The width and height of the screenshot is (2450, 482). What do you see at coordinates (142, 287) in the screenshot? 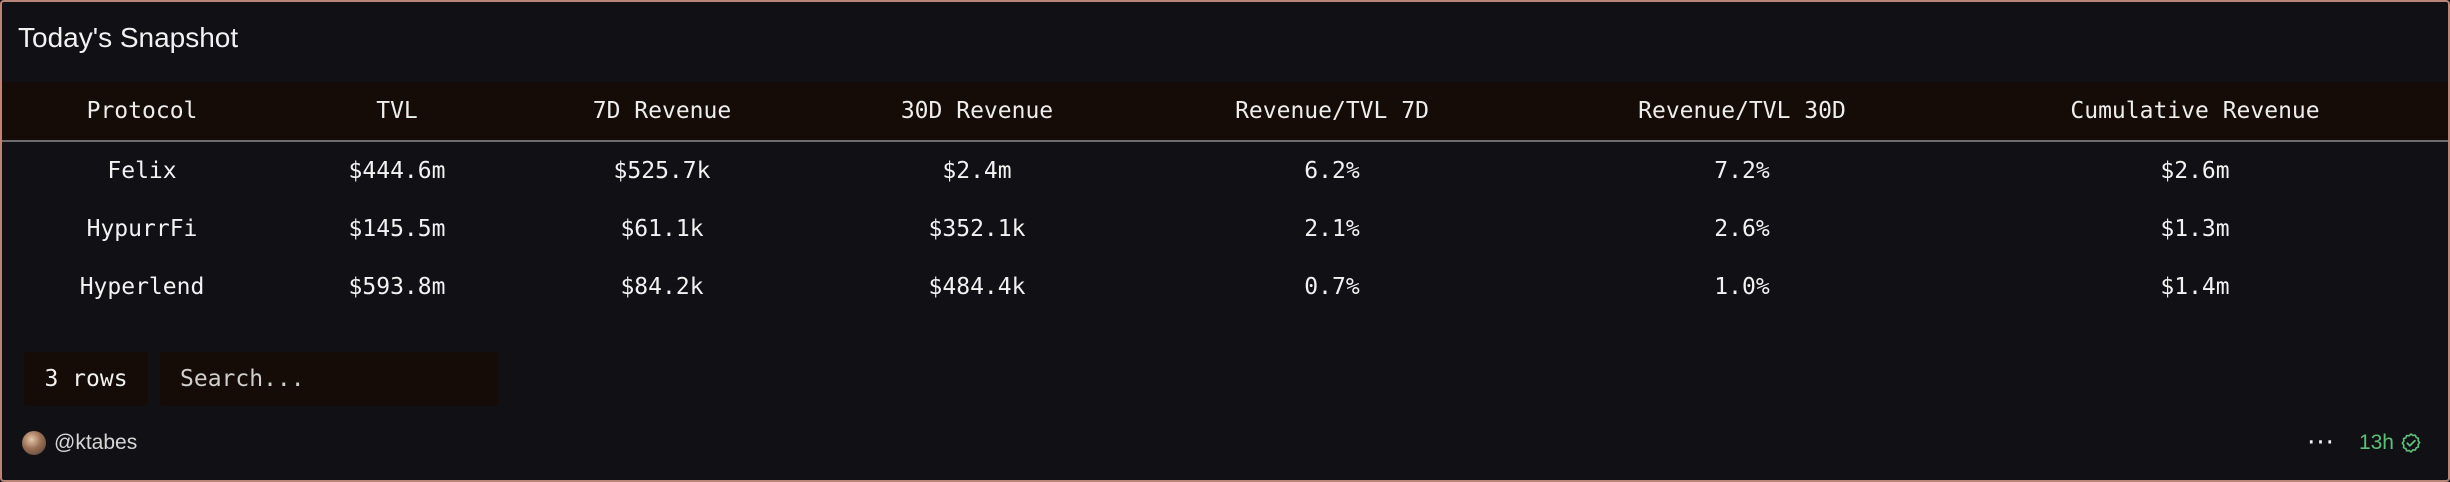
I see `cell-protocol: Hyperlend` at bounding box center [142, 287].